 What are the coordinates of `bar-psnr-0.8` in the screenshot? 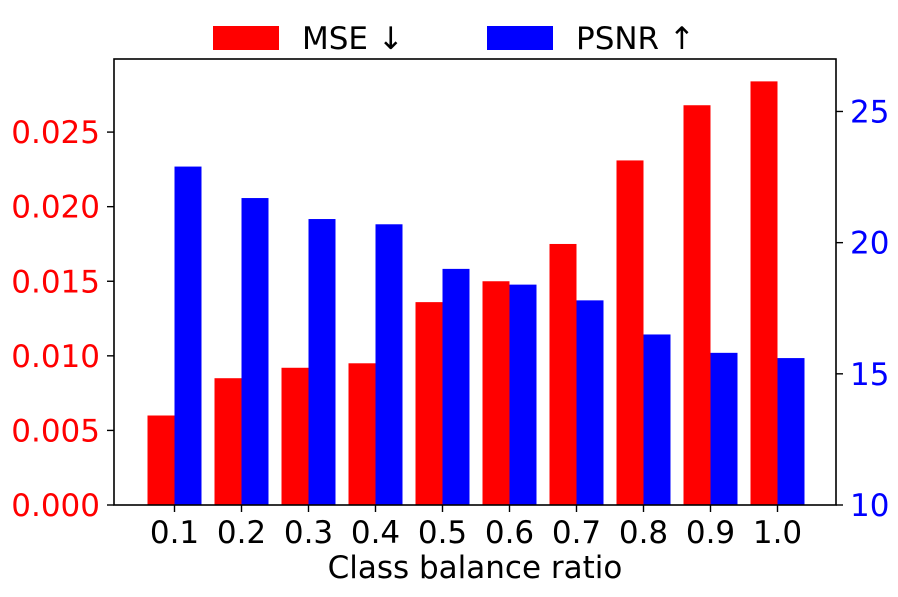 It's located at (657, 419).